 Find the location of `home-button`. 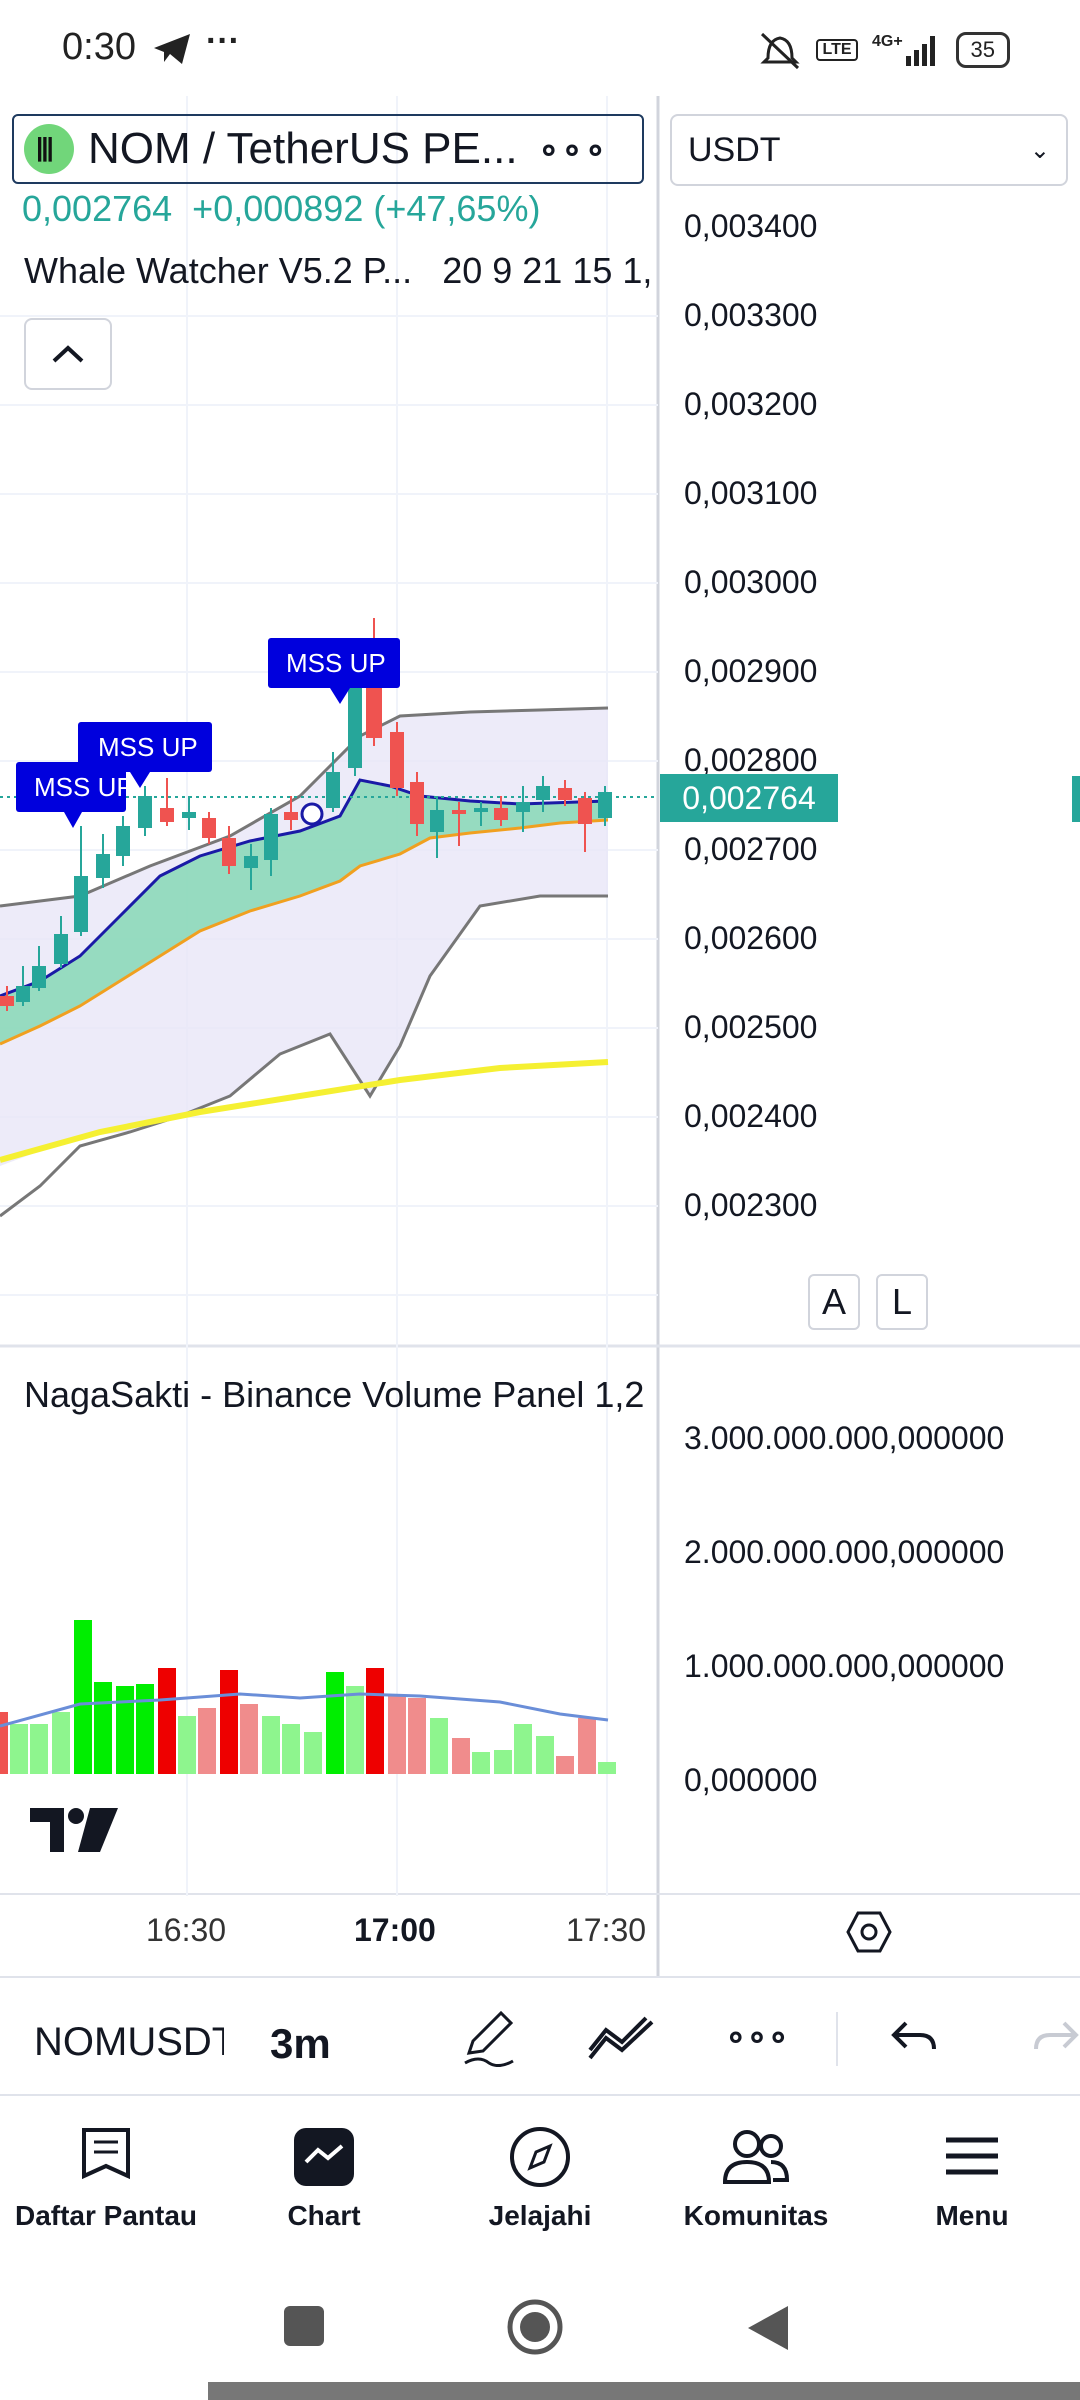

home-button is located at coordinates (535, 2327).